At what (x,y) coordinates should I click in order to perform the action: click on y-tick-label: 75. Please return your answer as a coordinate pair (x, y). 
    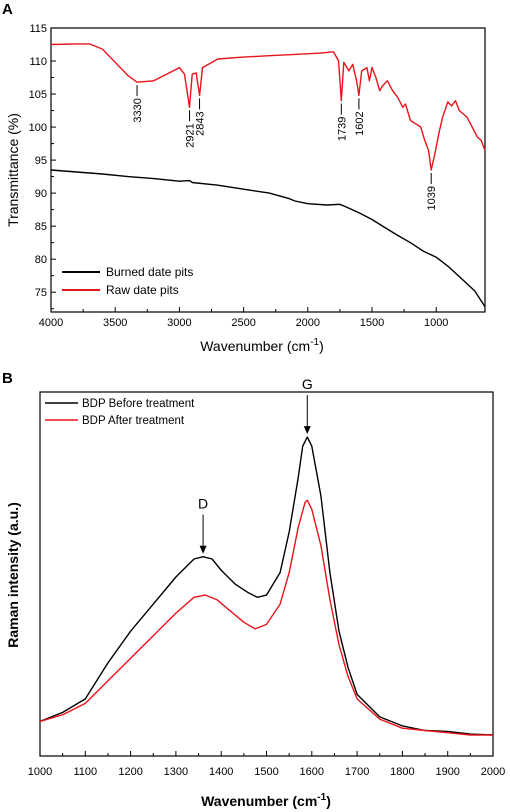
    Looking at the image, I should click on (41, 293).